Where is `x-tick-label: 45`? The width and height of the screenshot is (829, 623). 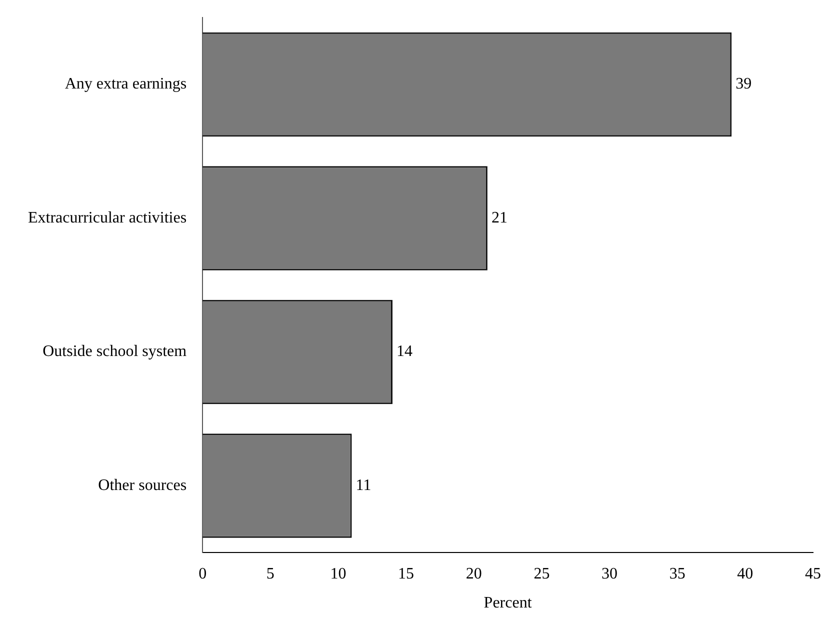 x-tick-label: 45 is located at coordinates (813, 573).